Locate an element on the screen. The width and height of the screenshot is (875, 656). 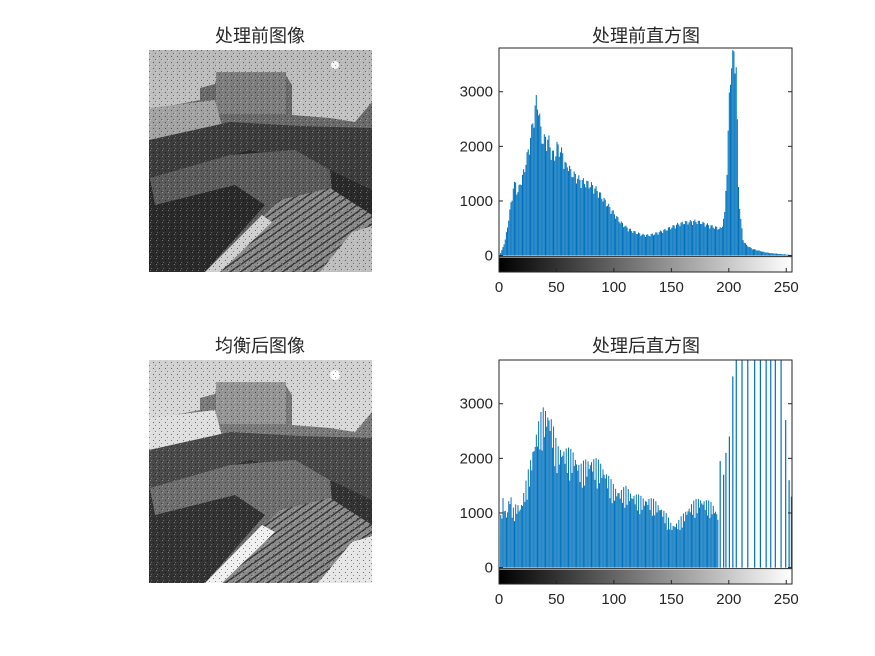
original-image-title: 处理前图像 is located at coordinates (260, 36).